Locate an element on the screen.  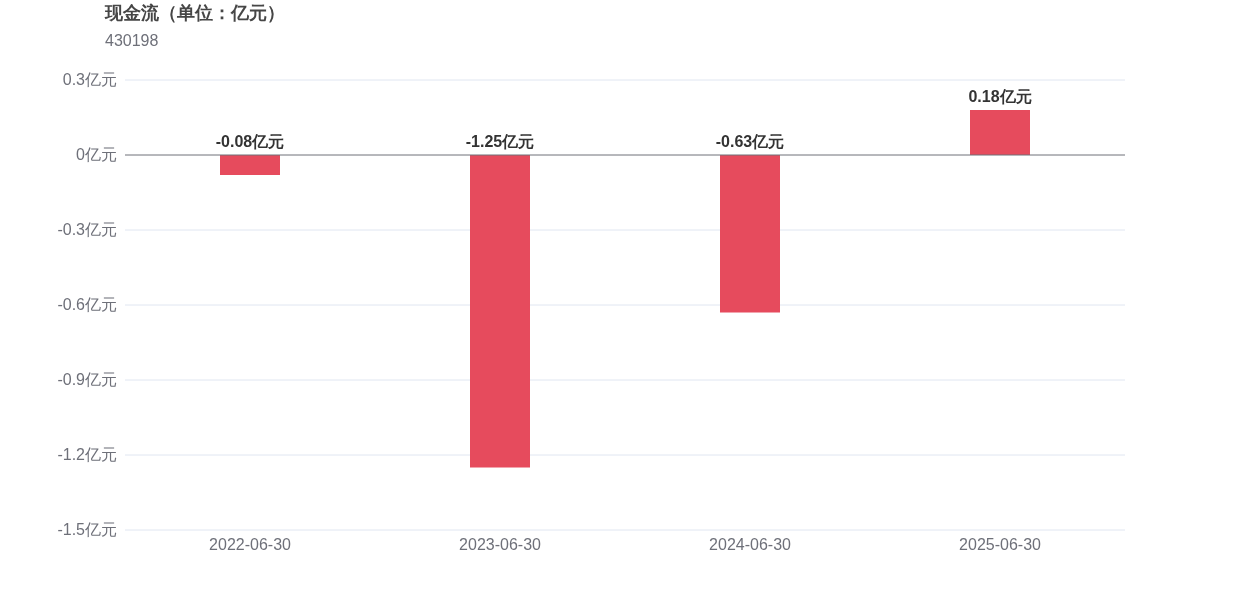
y-tick-label: 0亿元 is located at coordinates (96, 154).